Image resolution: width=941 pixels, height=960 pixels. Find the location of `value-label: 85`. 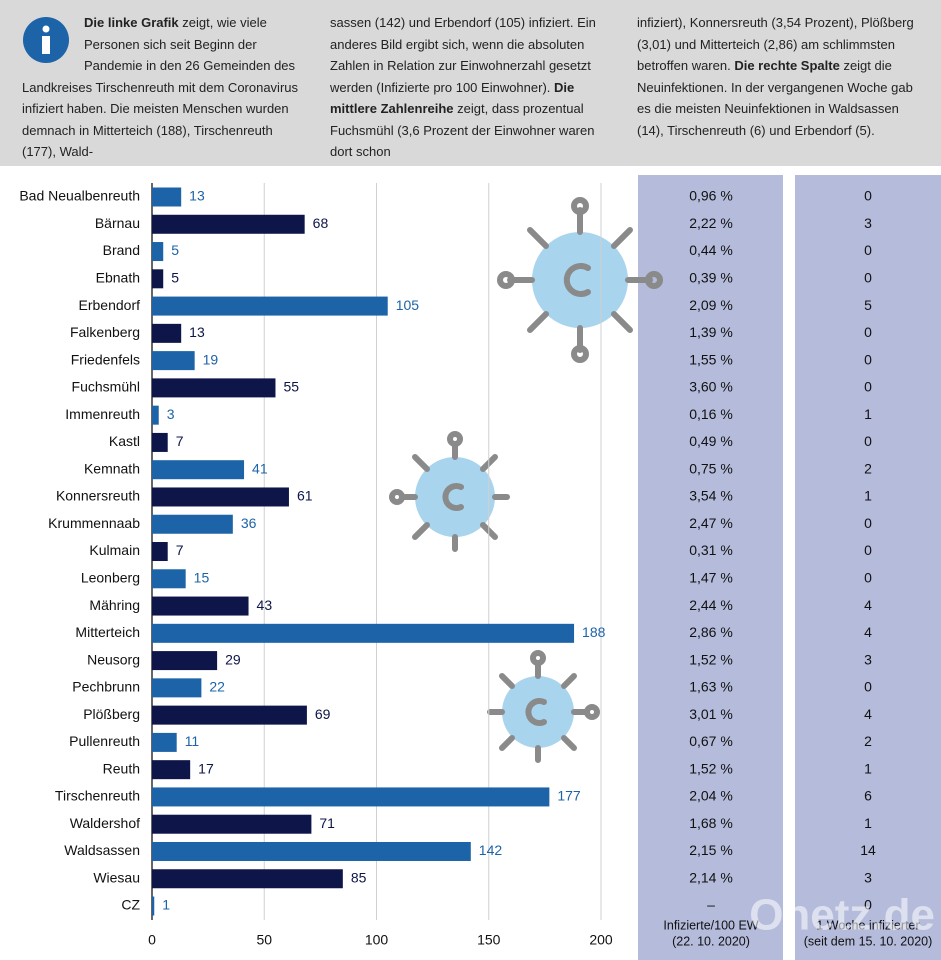

value-label: 85 is located at coordinates (359, 877).